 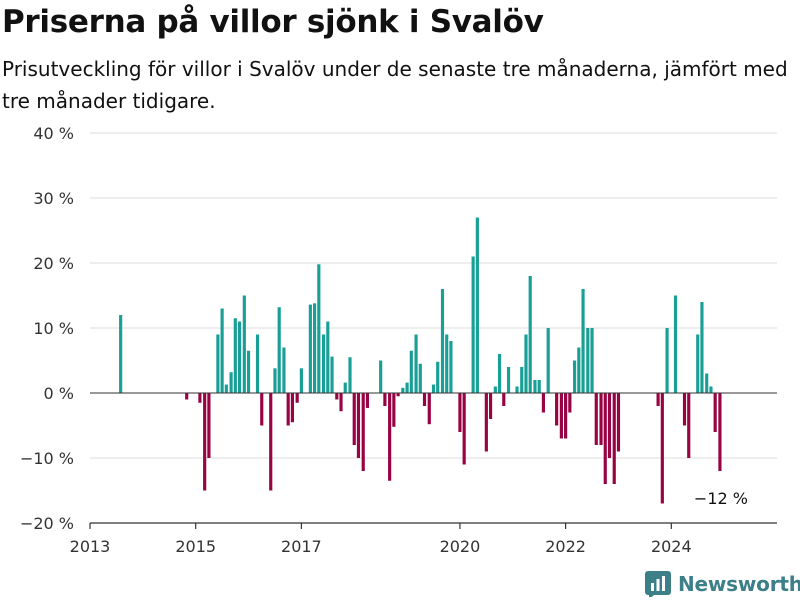 What do you see at coordinates (565, 546) in the screenshot?
I see `x-tick-label: 2022` at bounding box center [565, 546].